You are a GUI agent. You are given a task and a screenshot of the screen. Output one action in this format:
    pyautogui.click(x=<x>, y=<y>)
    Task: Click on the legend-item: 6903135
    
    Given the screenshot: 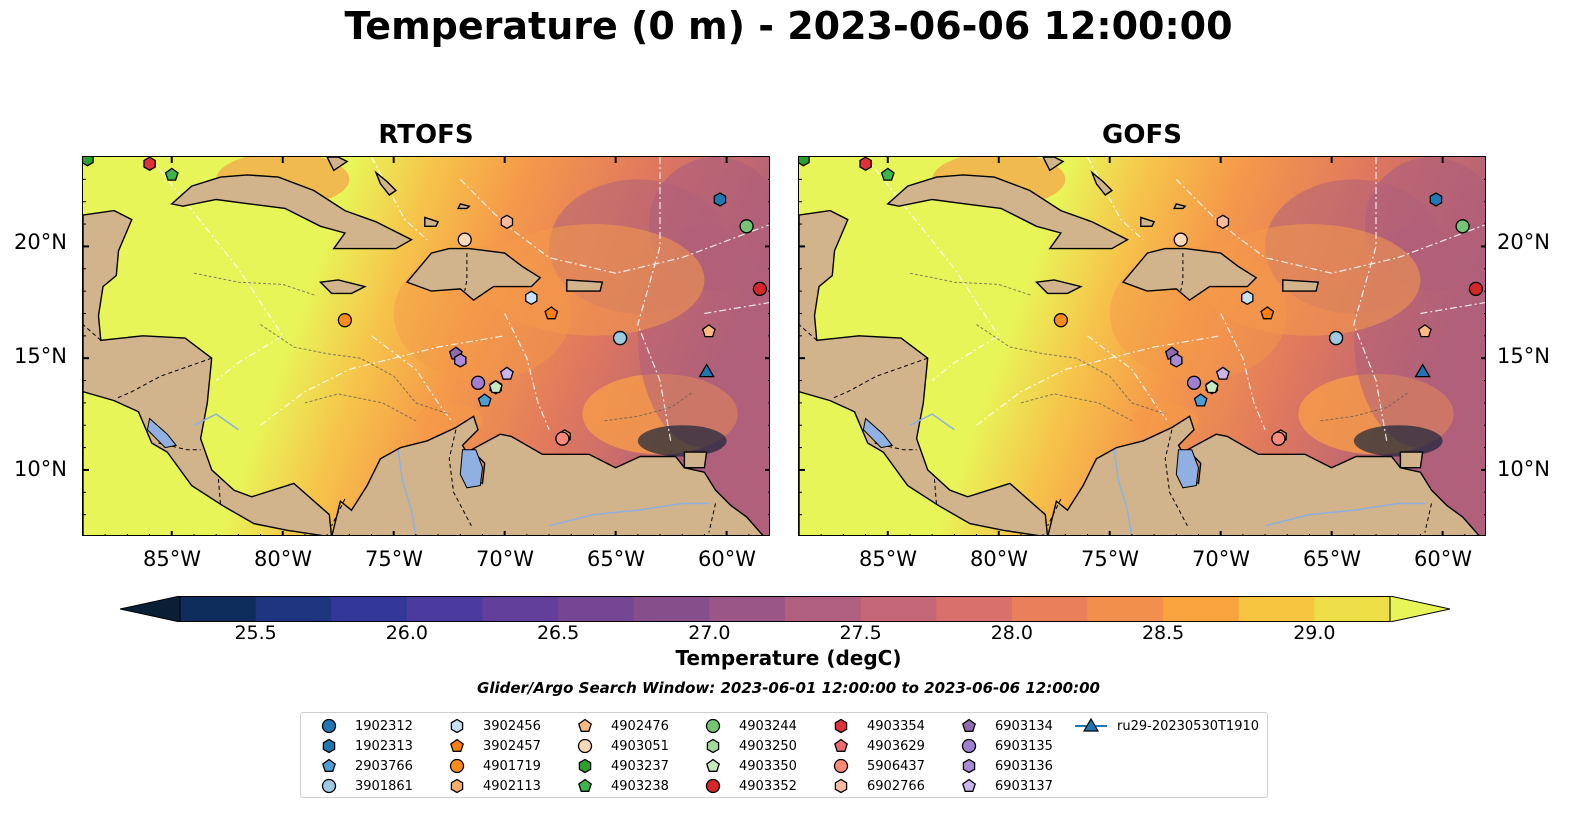 What is the action you would take?
    pyautogui.click(x=1002, y=746)
    